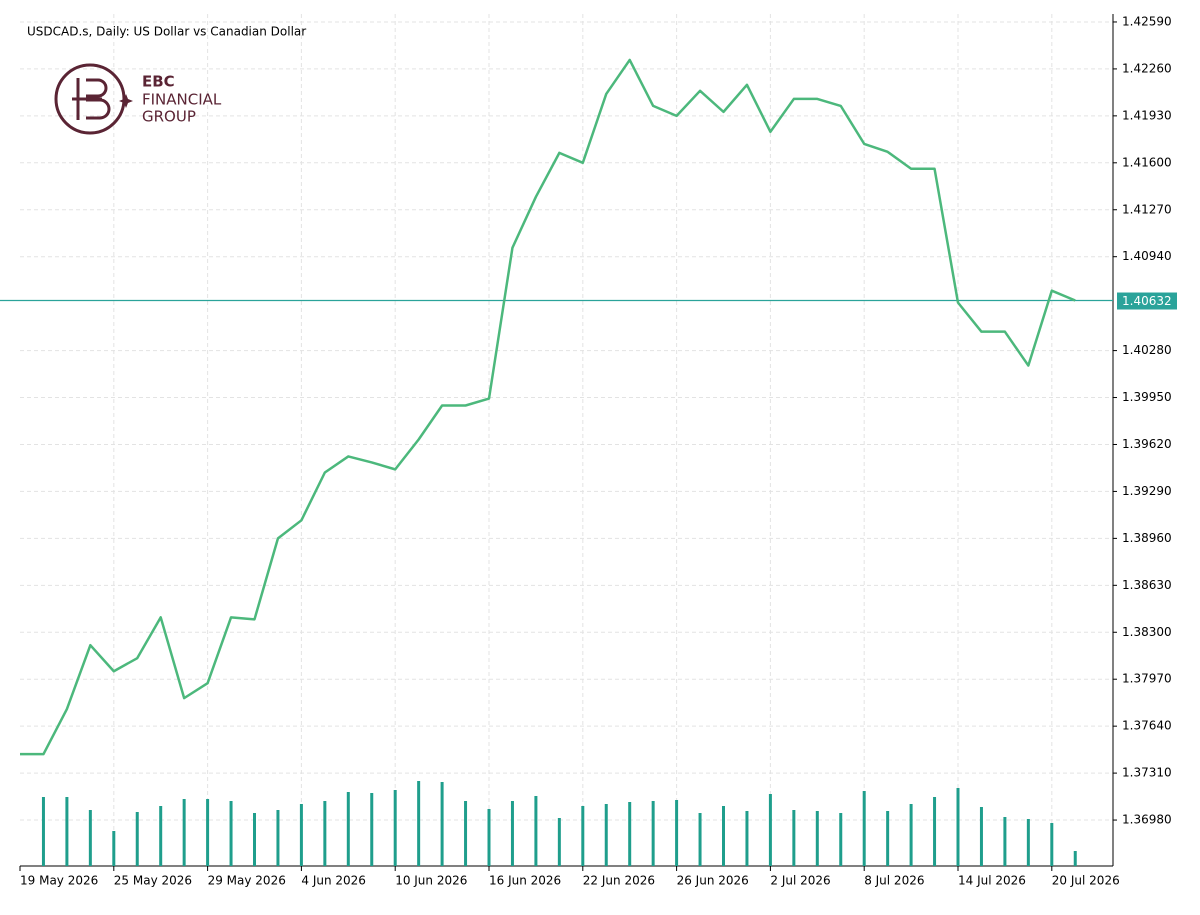 Image resolution: width=1200 pixels, height=915 pixels. What do you see at coordinates (1147, 679) in the screenshot?
I see `y-tick-label: 1.37970` at bounding box center [1147, 679].